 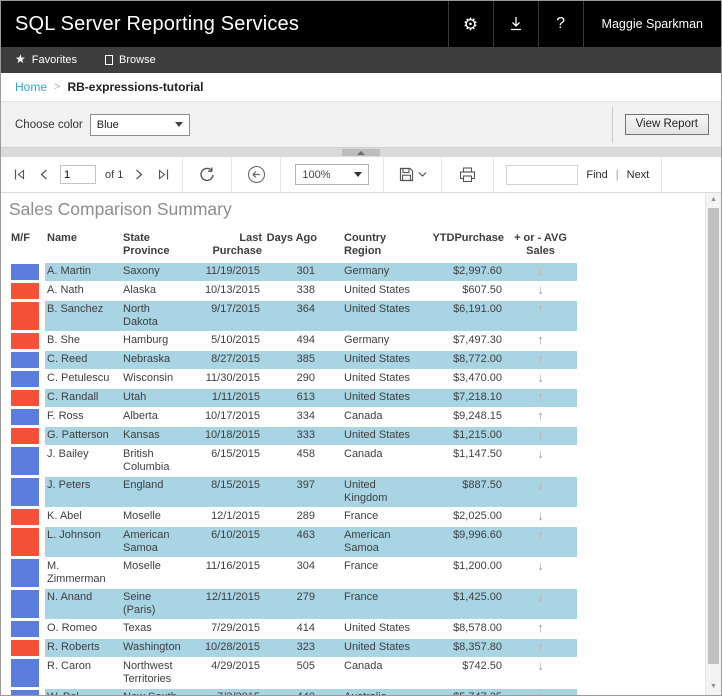 I want to click on breadcrumb: Home > RB-expressions-tutorial, so click(x=361, y=87).